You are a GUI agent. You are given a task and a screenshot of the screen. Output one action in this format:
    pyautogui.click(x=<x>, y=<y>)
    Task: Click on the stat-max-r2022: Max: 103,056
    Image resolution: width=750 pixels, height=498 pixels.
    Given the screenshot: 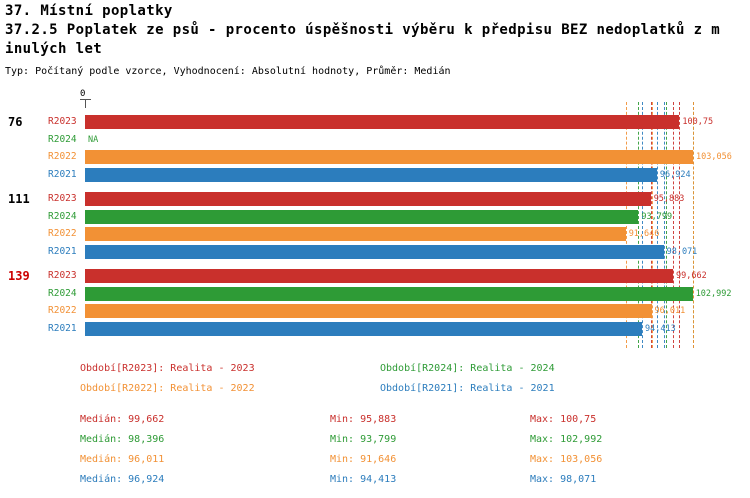 What is the action you would take?
    pyautogui.click(x=566, y=459)
    